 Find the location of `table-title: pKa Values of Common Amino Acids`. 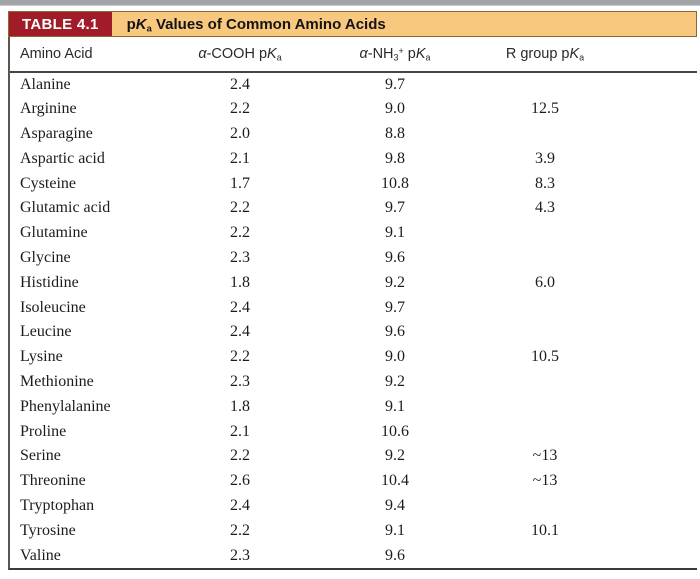

table-title: pKa Values of Common Amino Acids is located at coordinates (249, 24).